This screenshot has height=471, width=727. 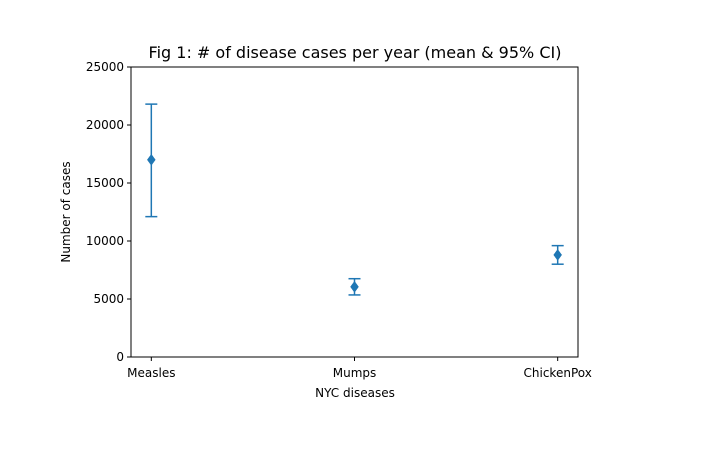 I want to click on x-tick-label-0: Measles, so click(x=151, y=373).